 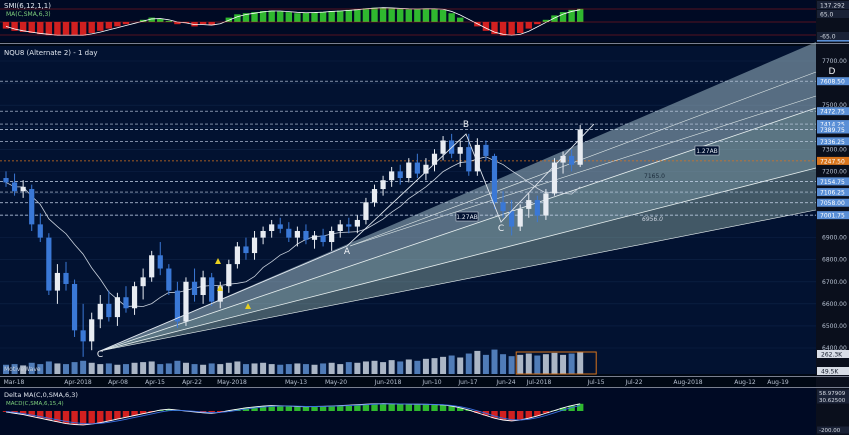 I want to click on symbol-label: NQU8 (Alternate 2) - 1 day, so click(x=51, y=53).